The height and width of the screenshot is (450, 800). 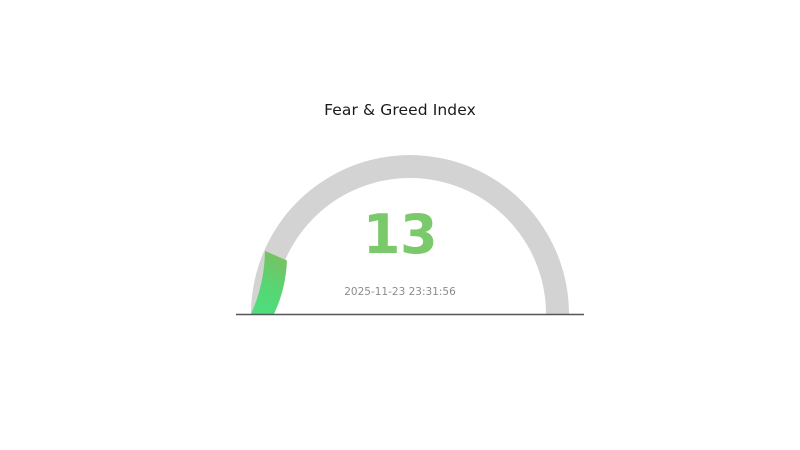 I want to click on gauge-progress-arc, so click(x=269, y=282).